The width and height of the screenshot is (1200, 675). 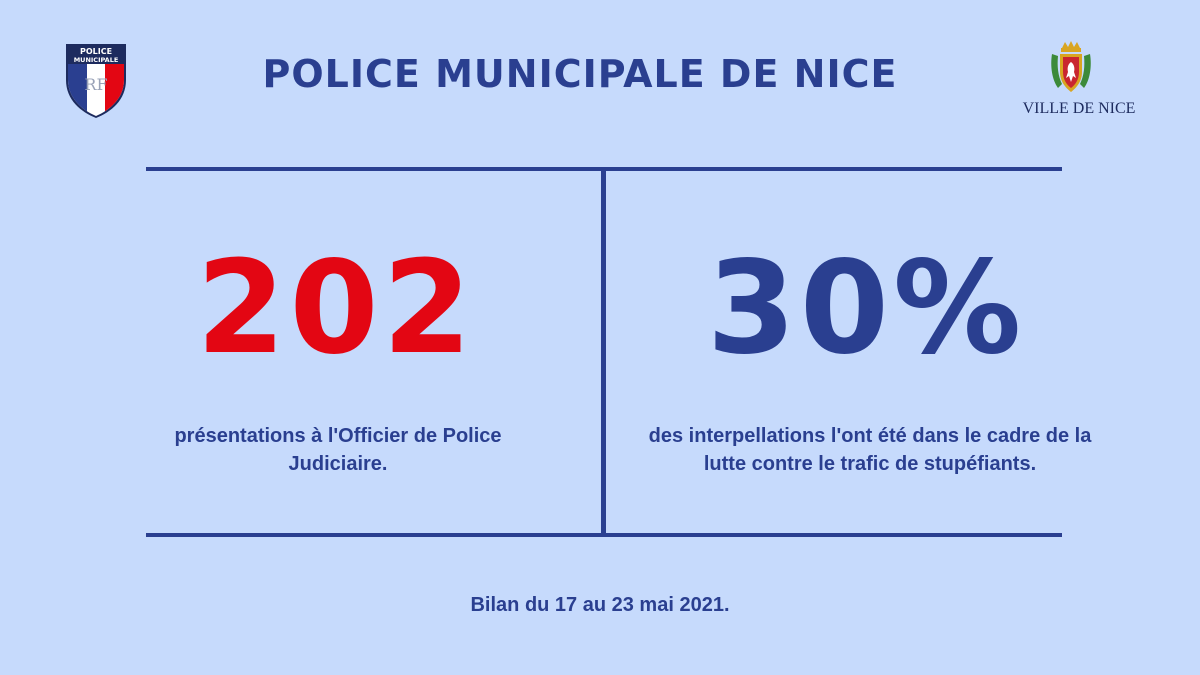 I want to click on page-title: POLICE MUNICIPALE DE NICE, so click(x=580, y=74).